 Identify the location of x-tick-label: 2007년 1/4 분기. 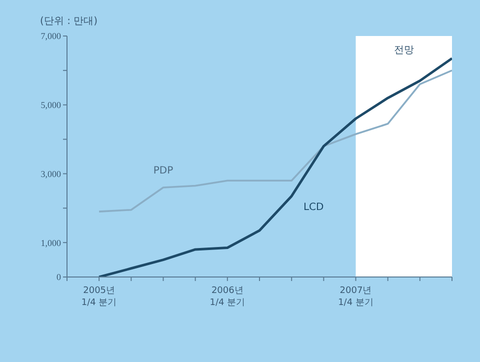
(356, 297).